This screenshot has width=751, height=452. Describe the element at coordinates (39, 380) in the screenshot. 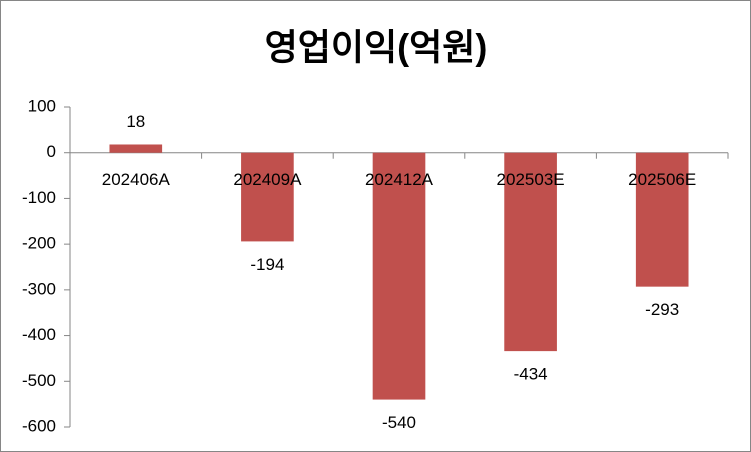

I see `y-tick-label: -500` at that location.